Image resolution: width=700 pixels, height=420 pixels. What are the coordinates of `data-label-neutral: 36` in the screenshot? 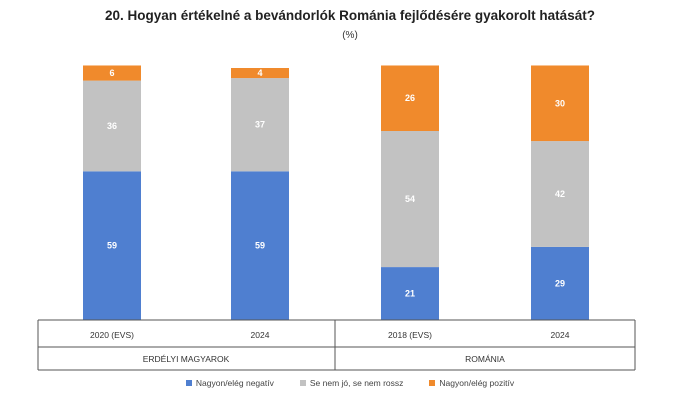 It's located at (112, 126).